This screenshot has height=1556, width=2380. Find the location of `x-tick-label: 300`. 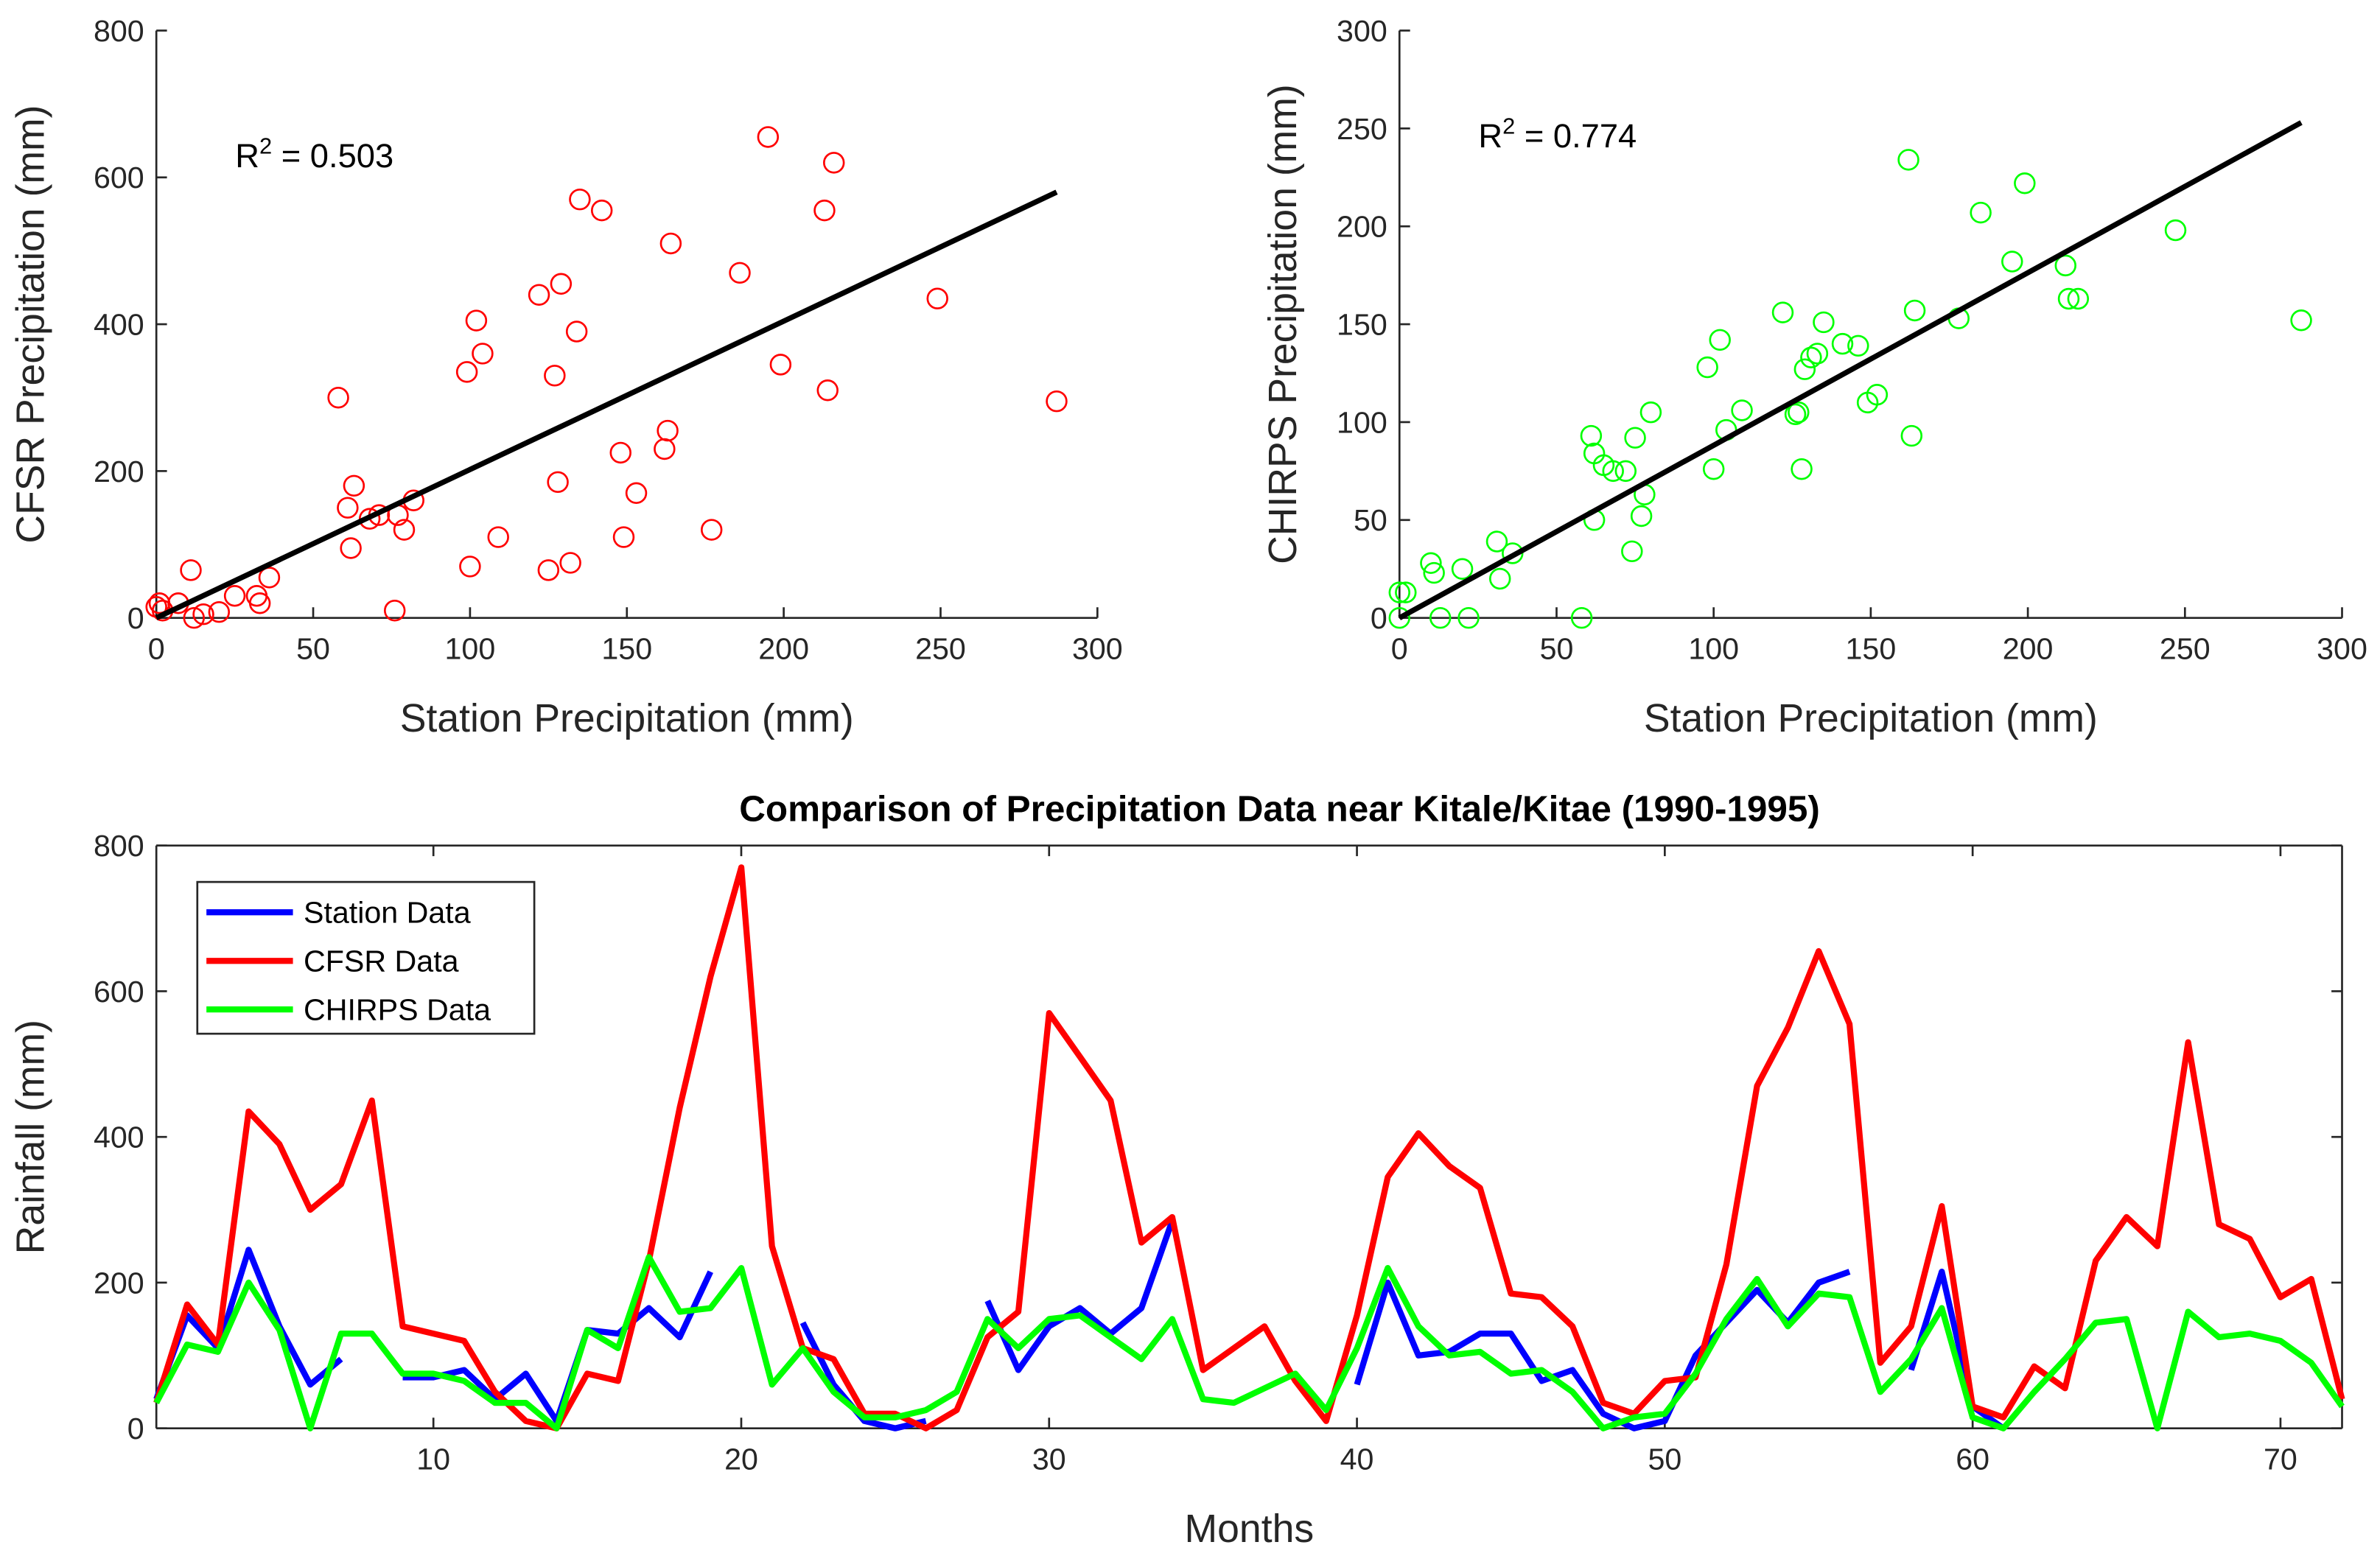

x-tick-label: 300 is located at coordinates (2342, 648).